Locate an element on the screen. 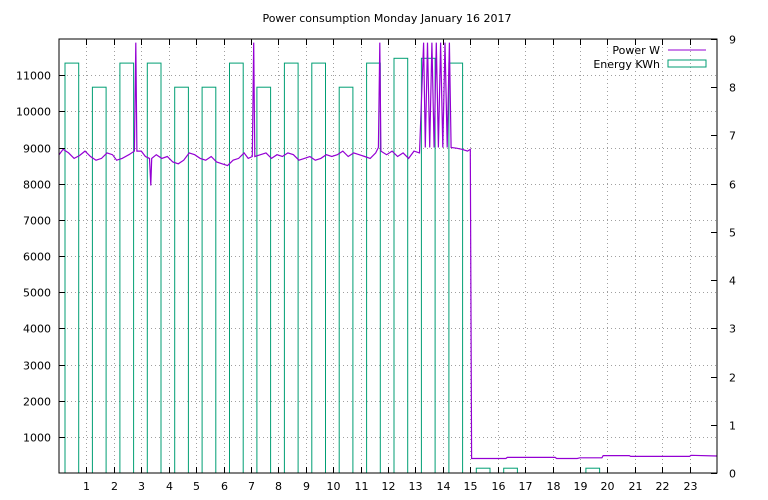 Image resolution: width=768 pixels, height=500 pixels. x-tick-labels: 1 2 3 4 5 6 7 8 9 10 11 12 13 14 15 16 17 18 19 20 21 22 23 is located at coordinates (390, 486).